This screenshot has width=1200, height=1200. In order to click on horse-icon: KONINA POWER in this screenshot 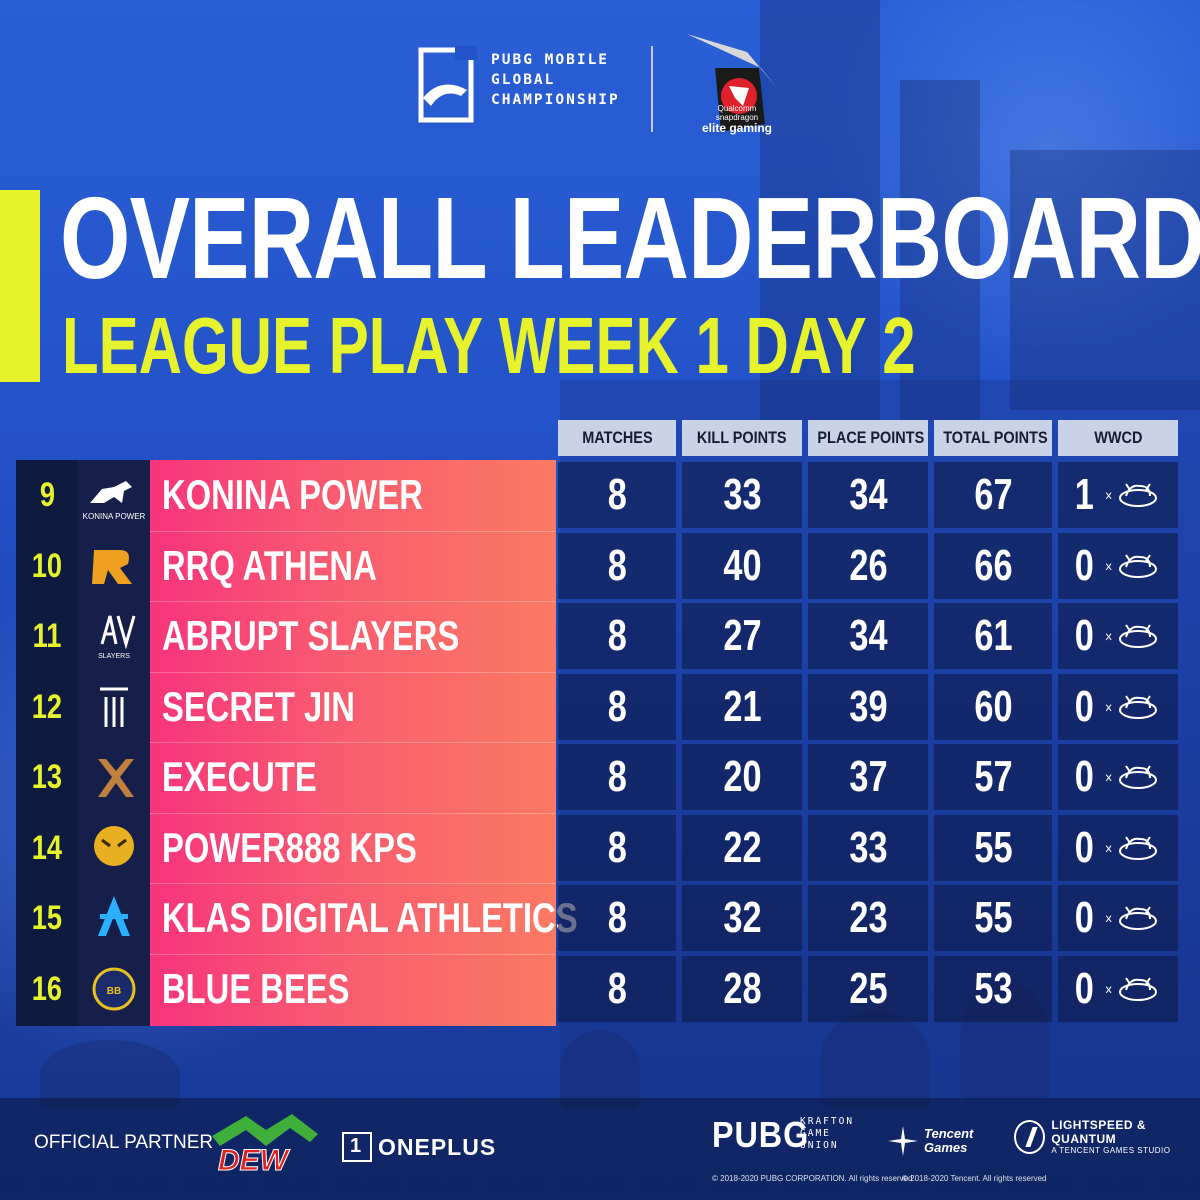, I will do `click(114, 501)`.